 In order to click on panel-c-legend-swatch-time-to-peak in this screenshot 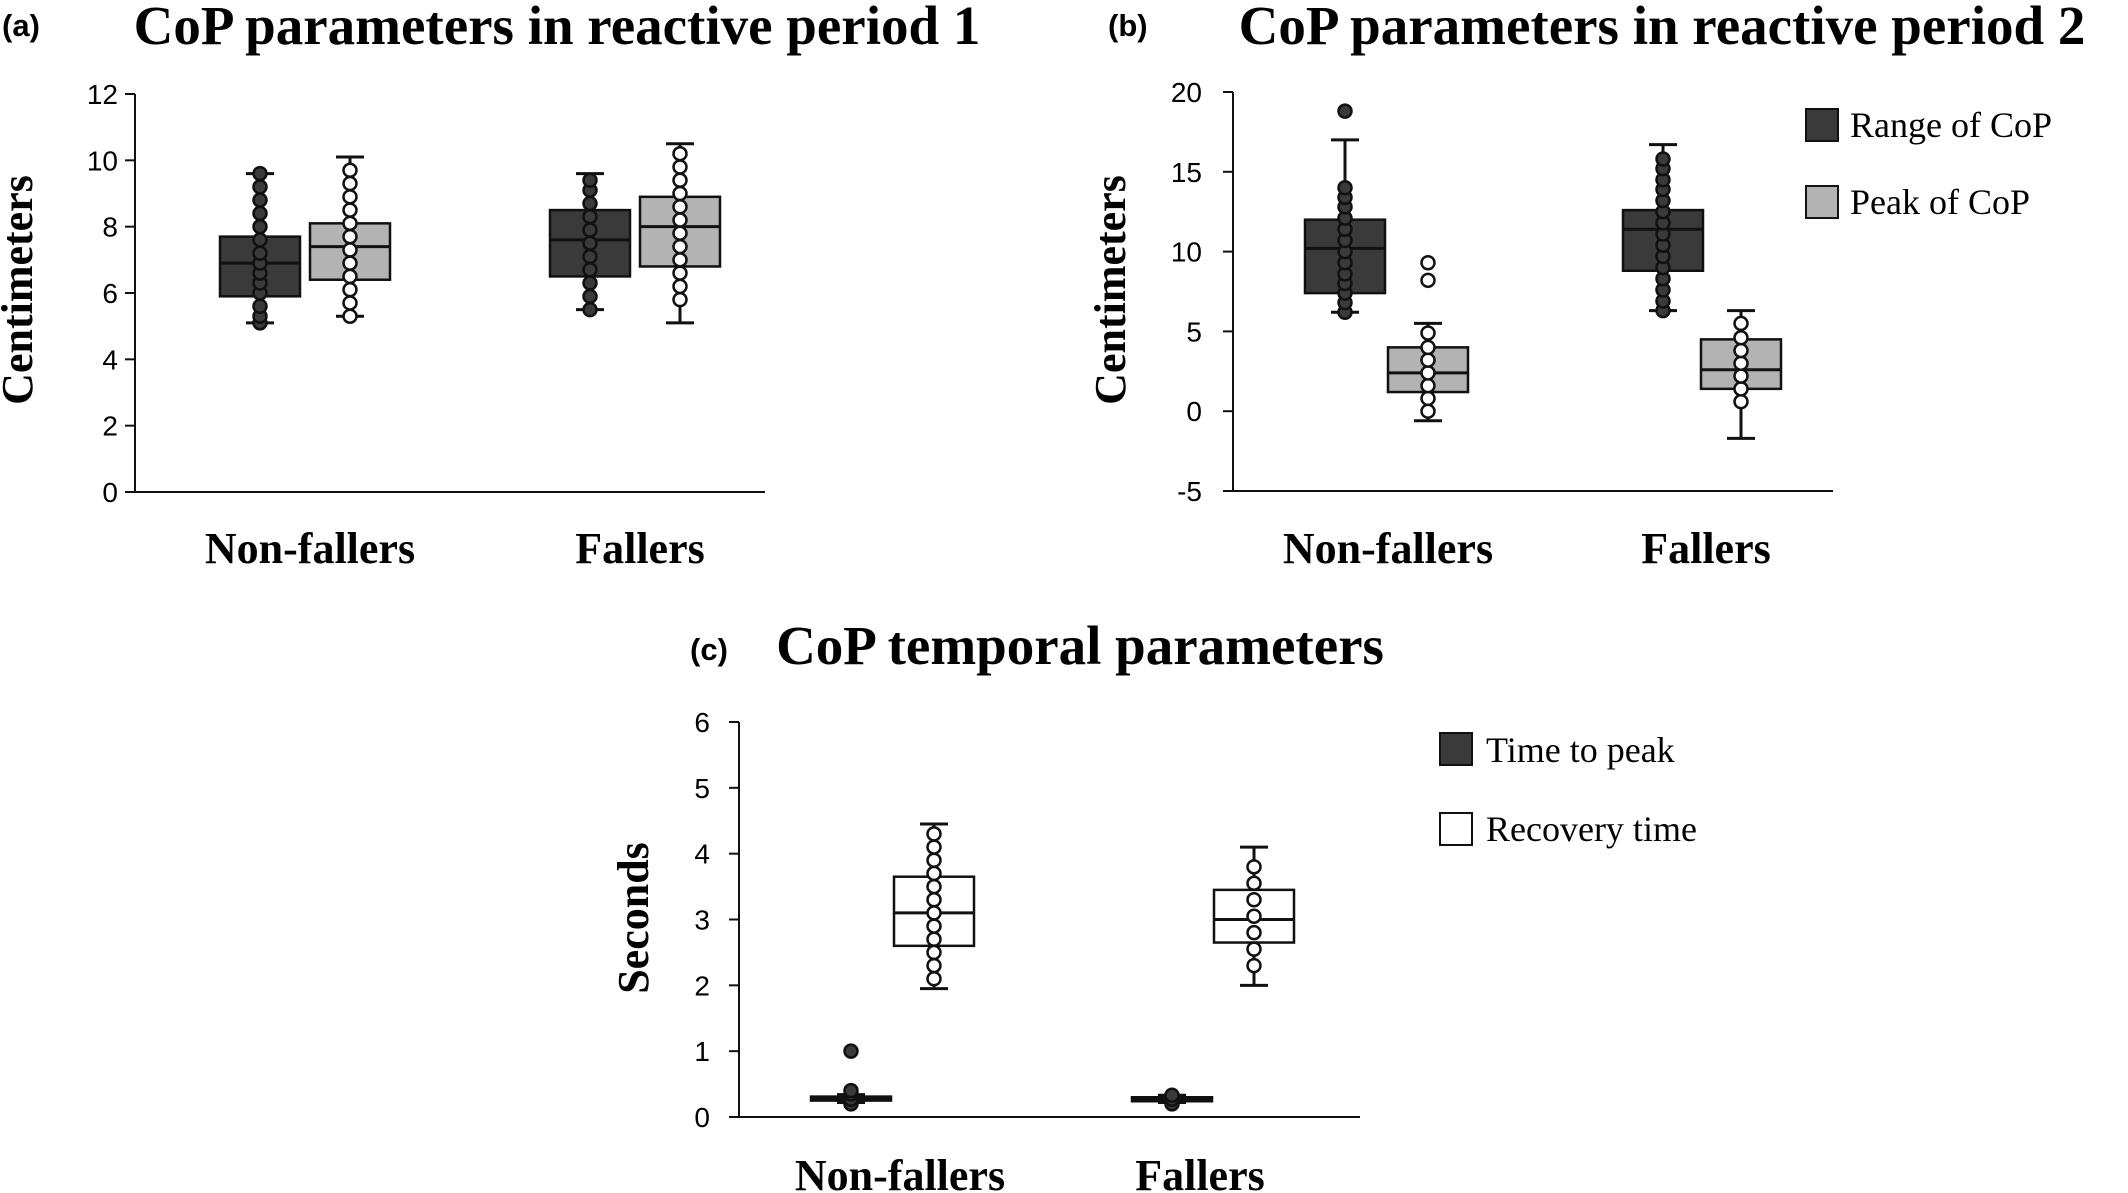, I will do `click(1456, 749)`.